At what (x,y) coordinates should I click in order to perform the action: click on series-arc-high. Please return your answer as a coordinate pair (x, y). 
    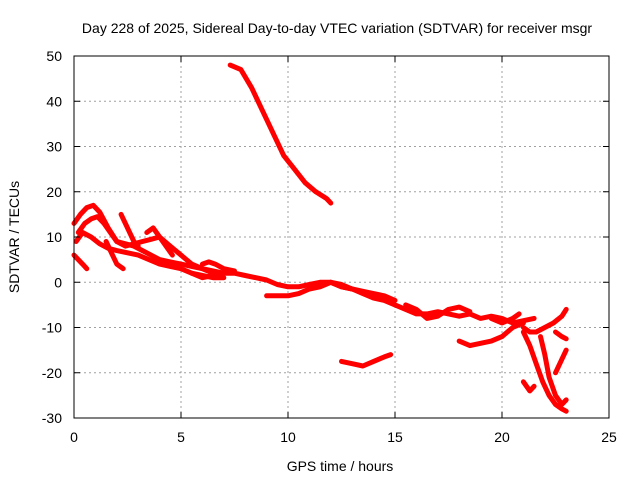
    Looking at the image, I should click on (280, 134).